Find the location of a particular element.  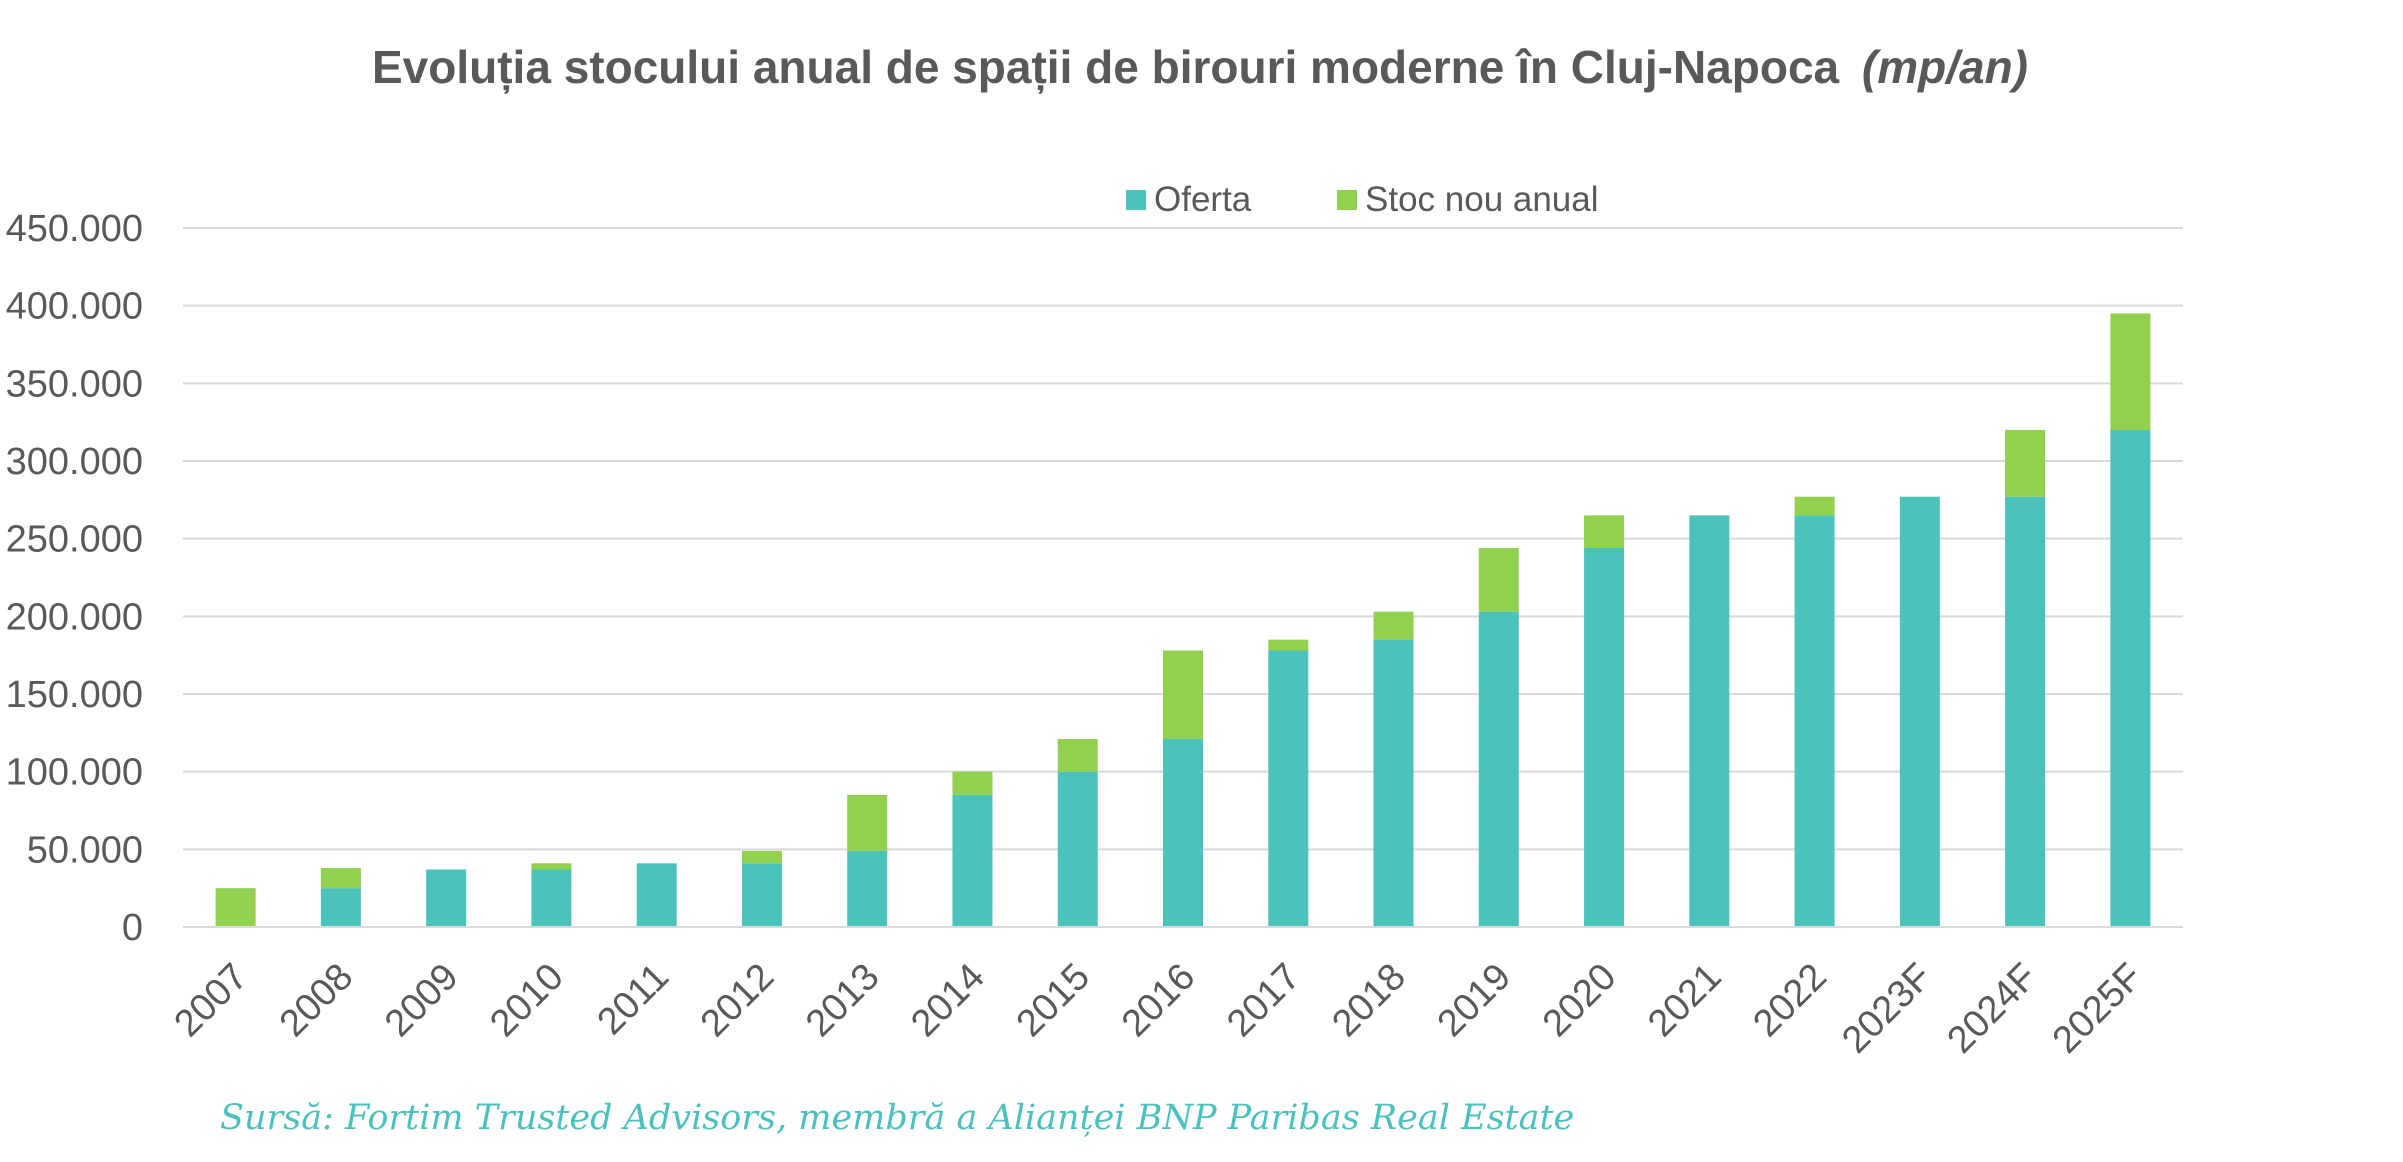

y-tick-label-400-000: 400.000 is located at coordinates (74, 307).